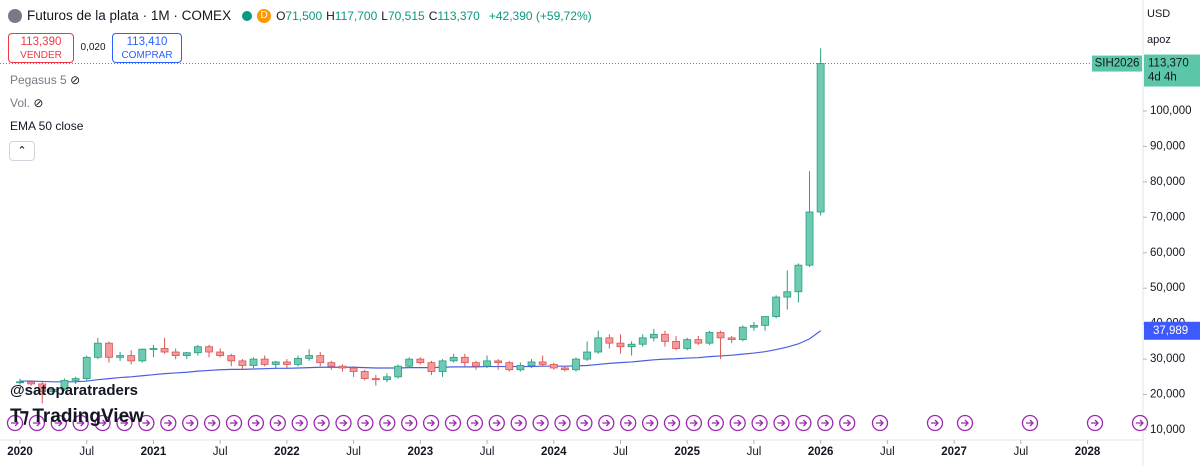 The width and height of the screenshot is (1200, 465). What do you see at coordinates (1159, 40) in the screenshot?
I see `scale-mode: apoz` at bounding box center [1159, 40].